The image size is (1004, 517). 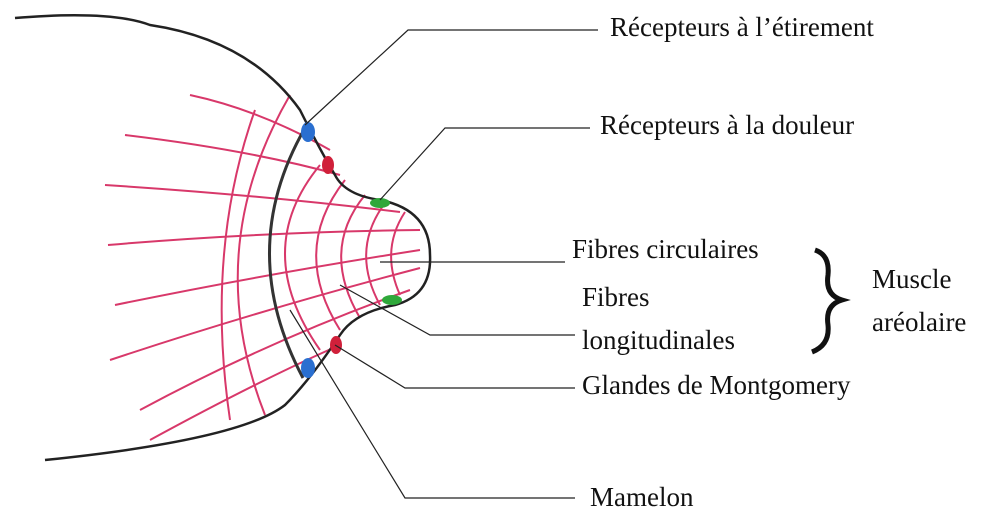 I want to click on label: Mamelon, so click(x=642, y=497).